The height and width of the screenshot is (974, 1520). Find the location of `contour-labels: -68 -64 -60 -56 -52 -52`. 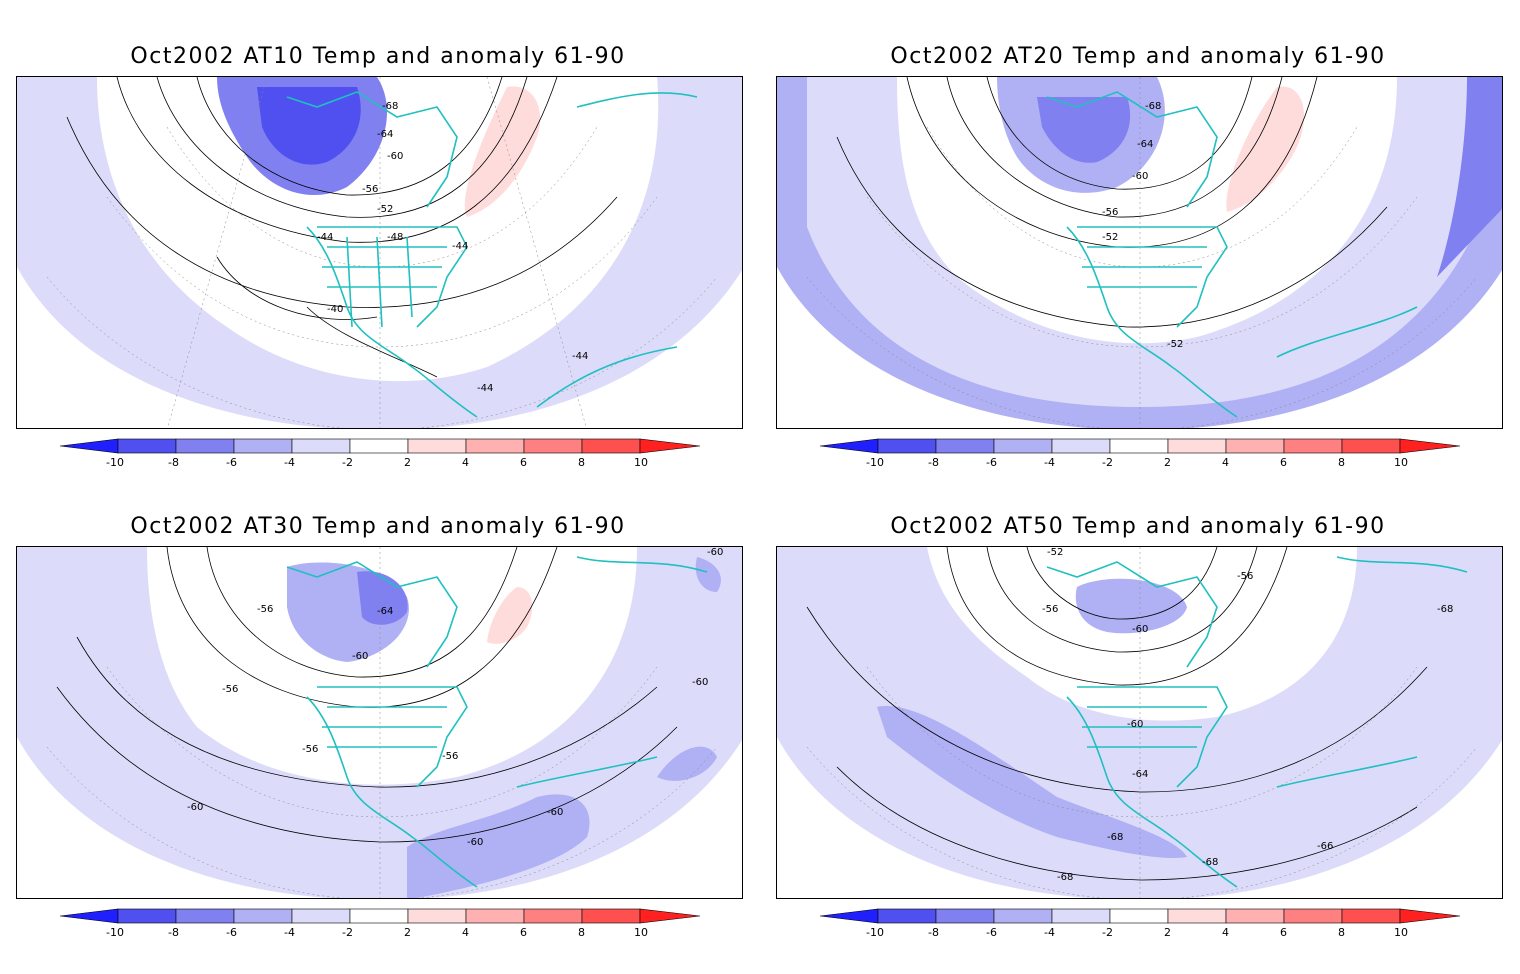

contour-labels: -68 -64 -60 -56 -52 -52 is located at coordinates (1142, 225).